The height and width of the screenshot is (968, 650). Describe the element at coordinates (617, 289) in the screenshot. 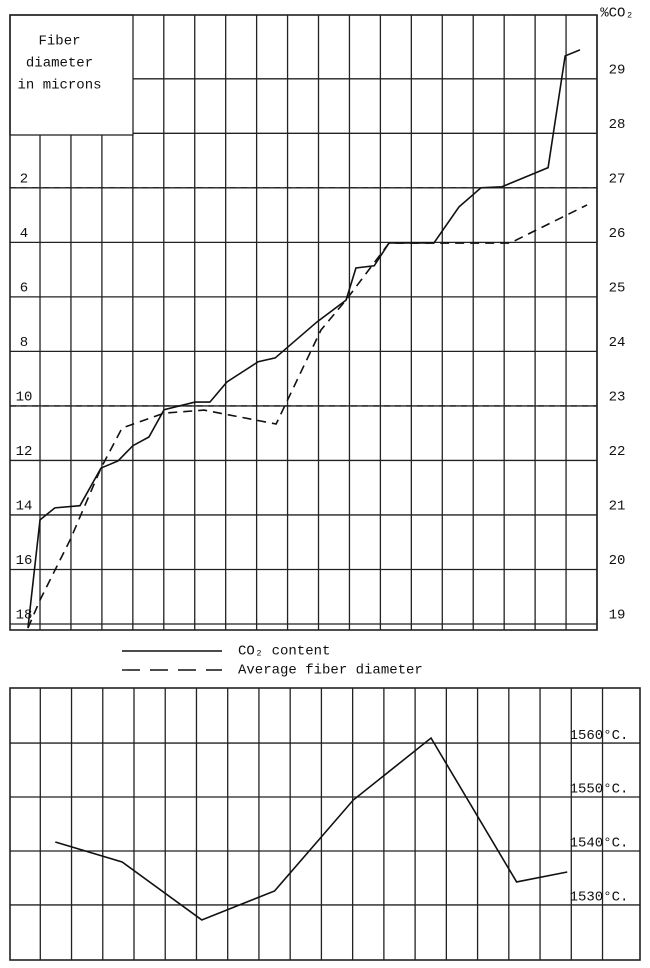

I see `y2-tick-label: 25` at that location.